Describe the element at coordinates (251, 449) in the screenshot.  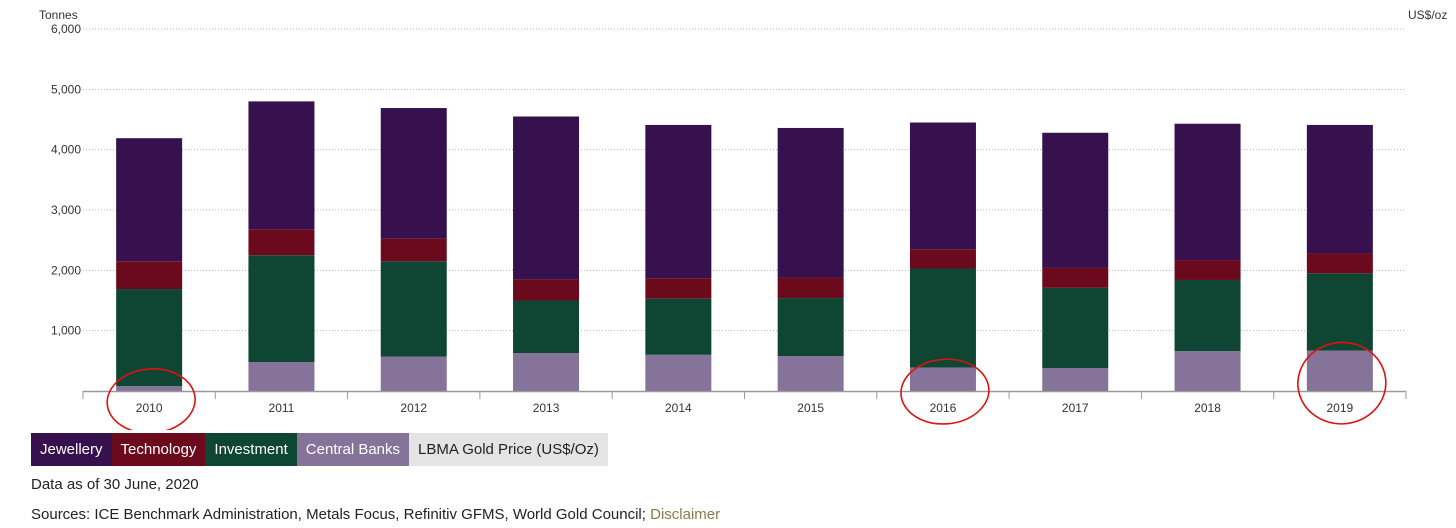
I see `legend-item-investment: Investment` at that location.